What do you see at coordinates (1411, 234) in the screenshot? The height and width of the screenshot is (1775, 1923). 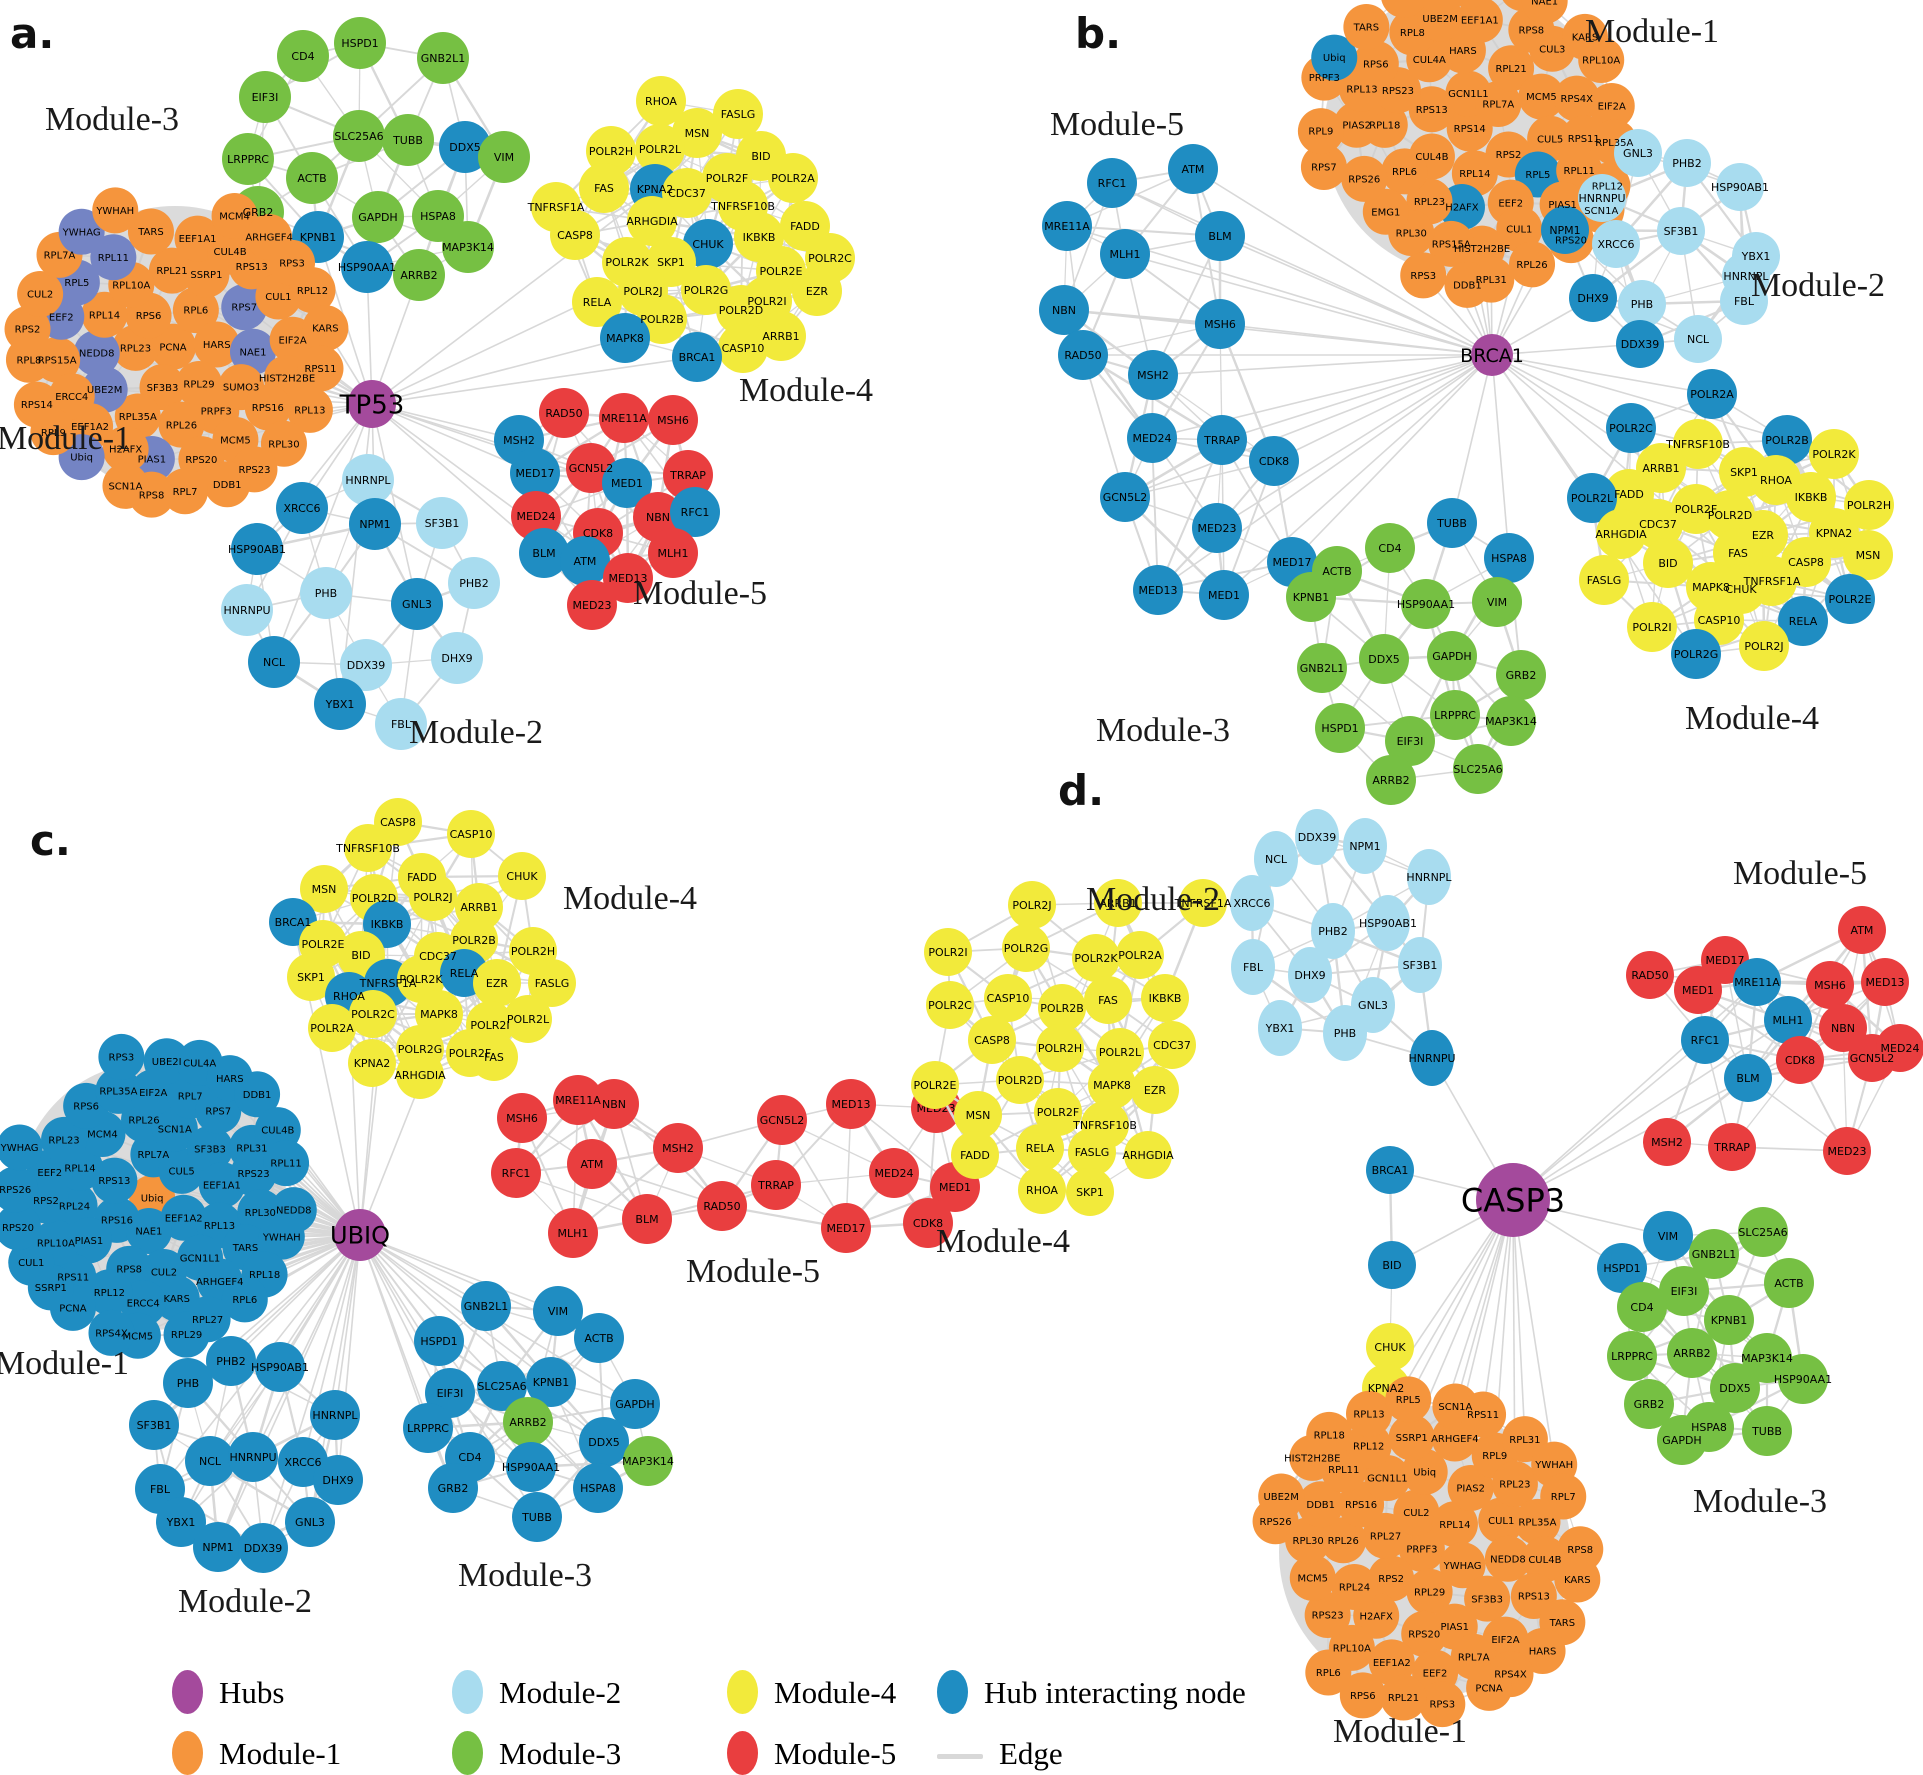 I see `node-label: RPL30` at bounding box center [1411, 234].